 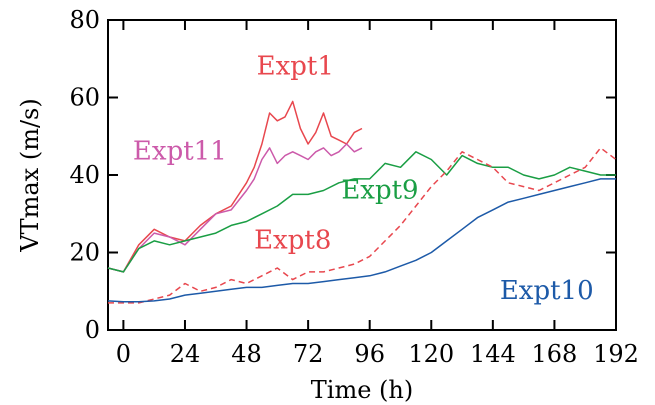 What do you see at coordinates (547, 291) in the screenshot?
I see `series-label-expt10: Expt10` at bounding box center [547, 291].